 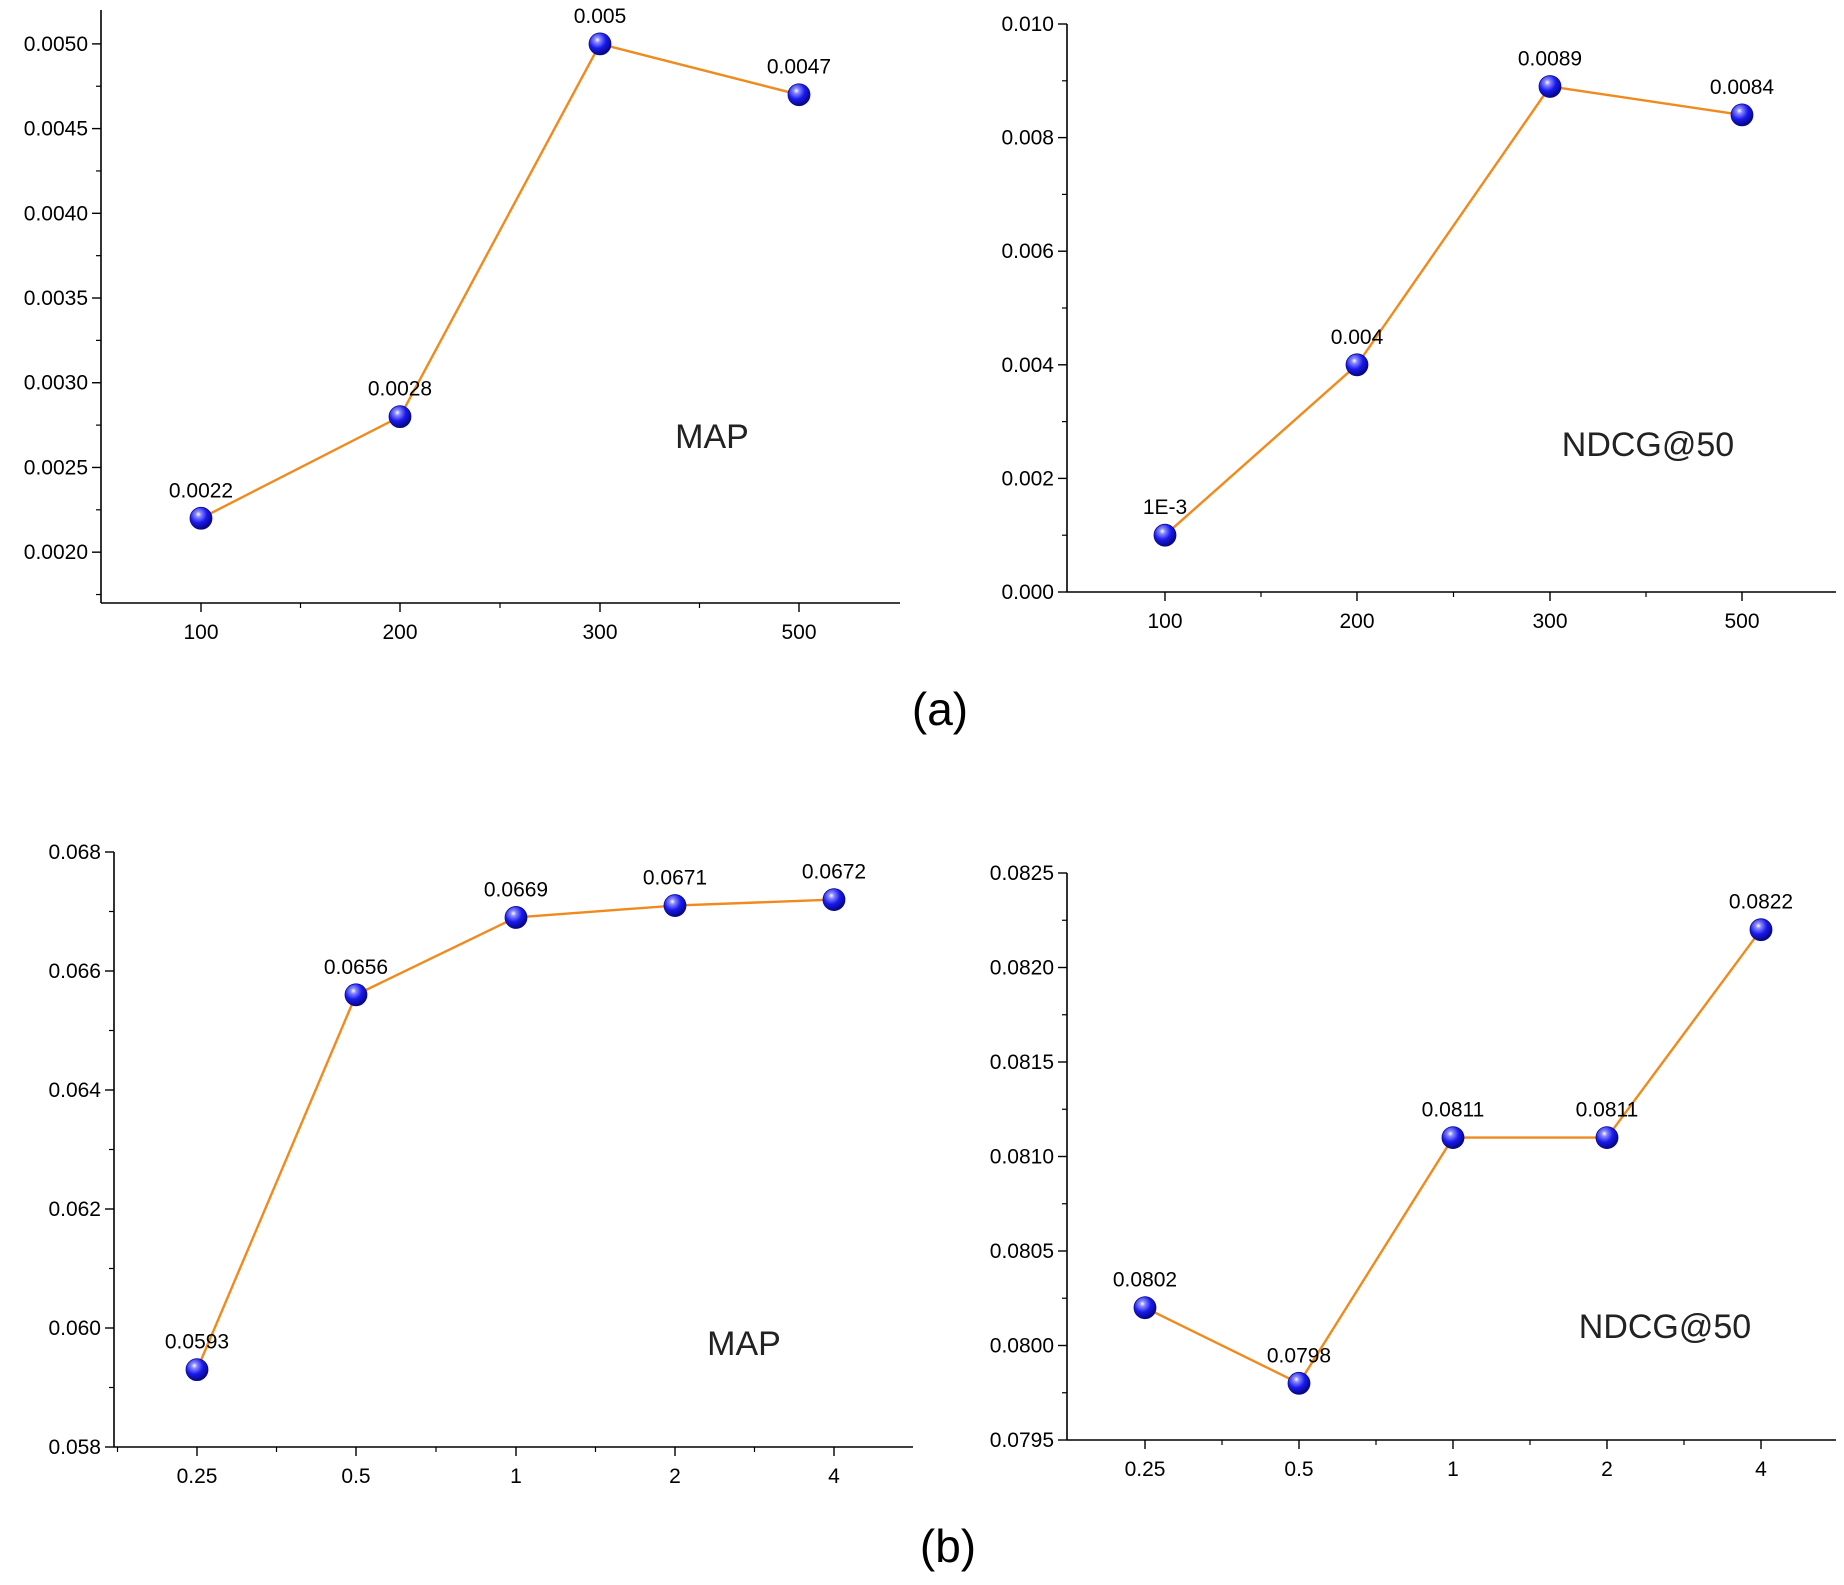 I want to click on y-tick-label: 0.0020, so click(x=56, y=552).